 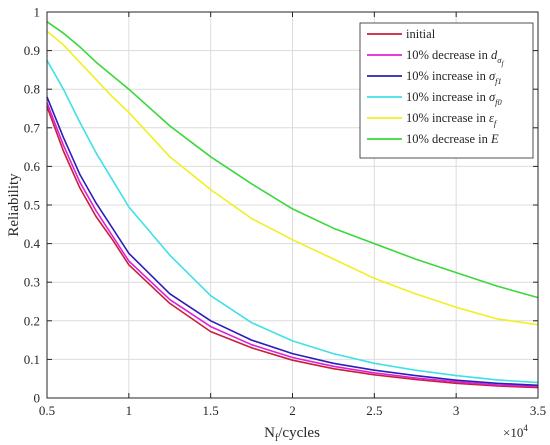 I want to click on x-tick-label: 2, so click(x=292, y=410).